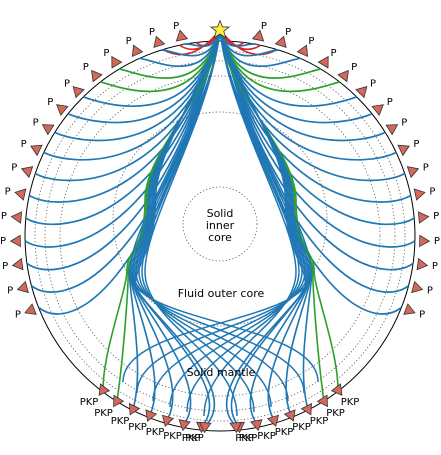 The height and width of the screenshot is (455, 441). I want to click on outer-core-label: Fluid outer core, so click(221, 293).